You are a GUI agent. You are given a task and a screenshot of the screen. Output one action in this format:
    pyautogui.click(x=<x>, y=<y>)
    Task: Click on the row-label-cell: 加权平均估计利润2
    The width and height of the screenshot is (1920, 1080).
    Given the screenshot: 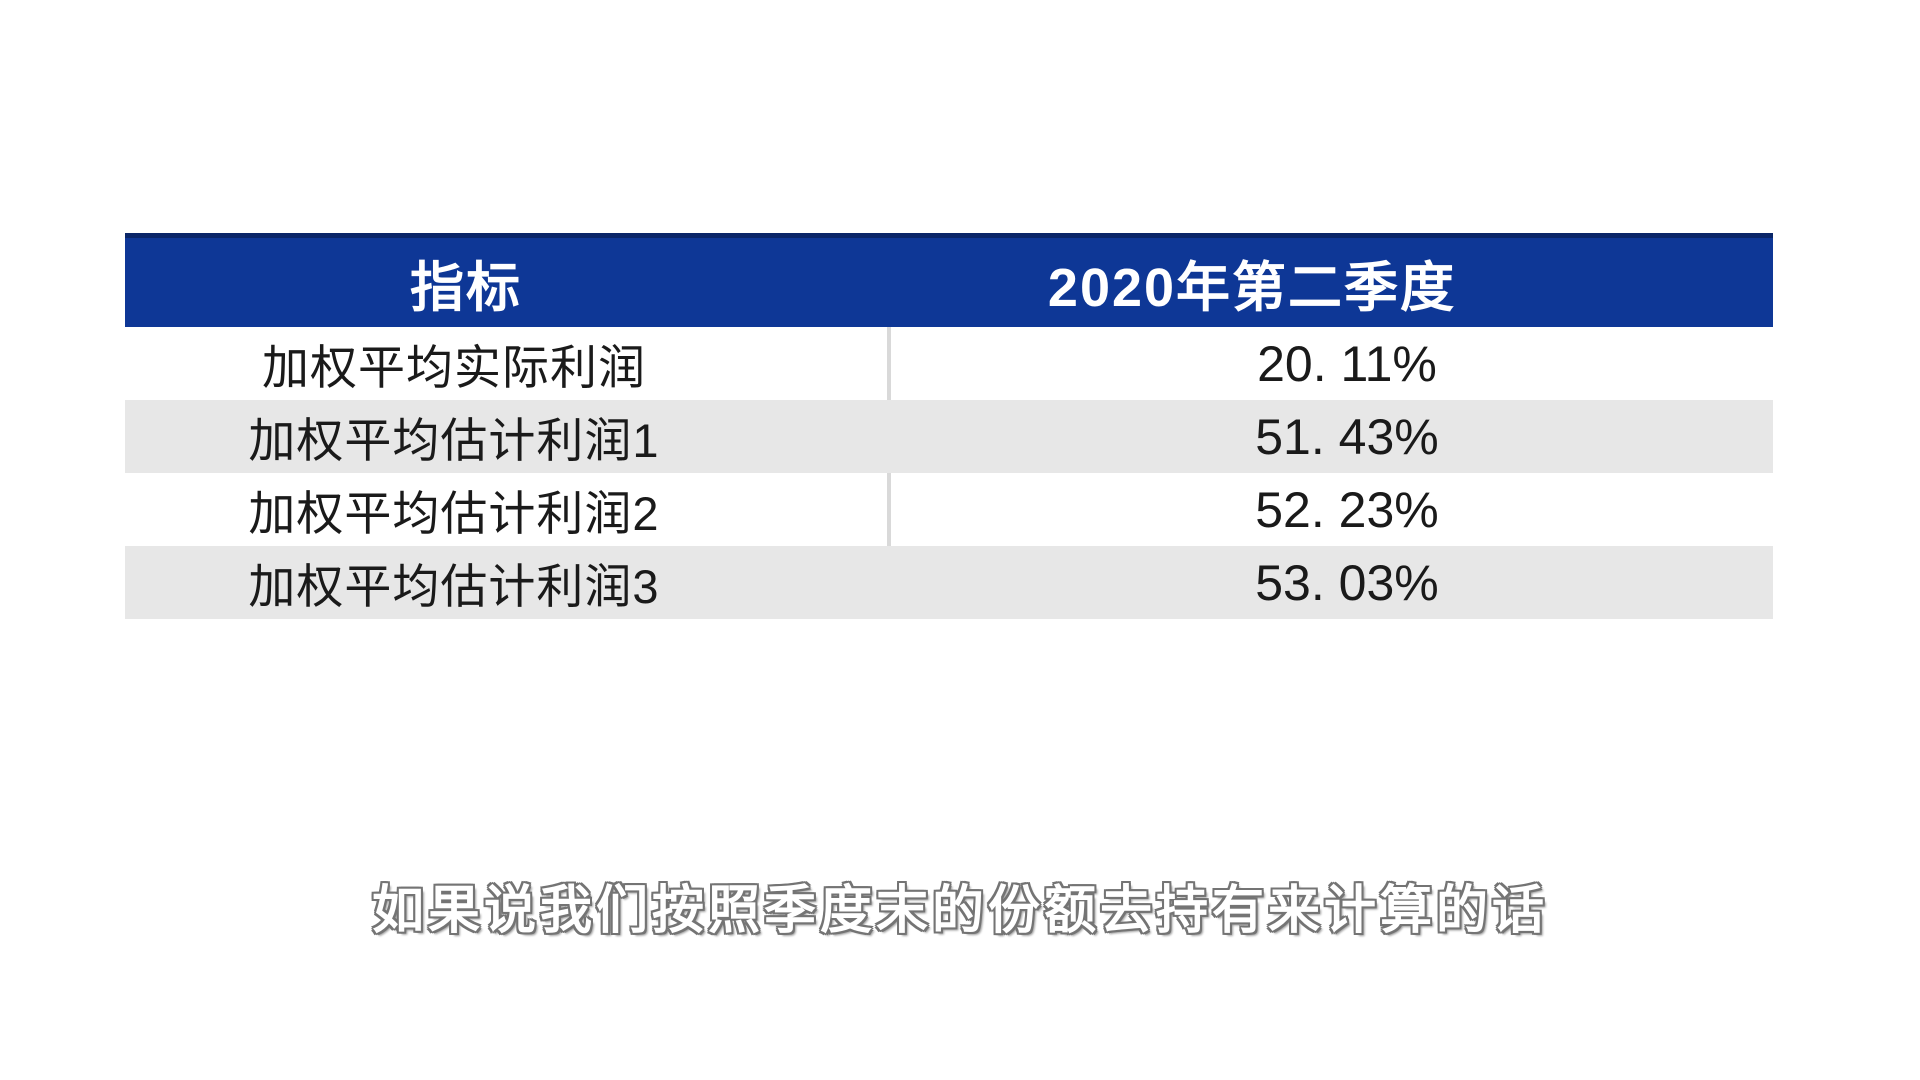 What is the action you would take?
    pyautogui.click(x=506, y=509)
    